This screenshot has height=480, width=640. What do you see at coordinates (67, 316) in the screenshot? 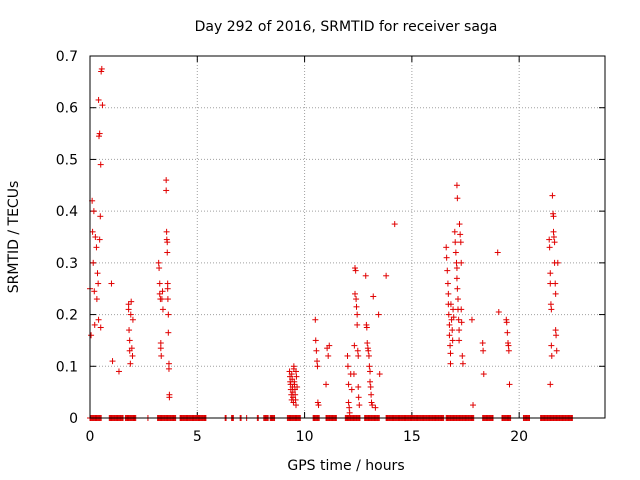
I see `y-tick-label: 0.2` at bounding box center [67, 316].